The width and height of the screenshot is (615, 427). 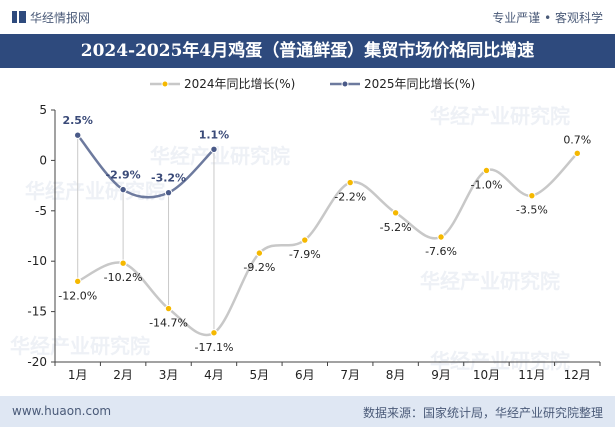 I want to click on data-label: -3.2%, so click(x=168, y=178).